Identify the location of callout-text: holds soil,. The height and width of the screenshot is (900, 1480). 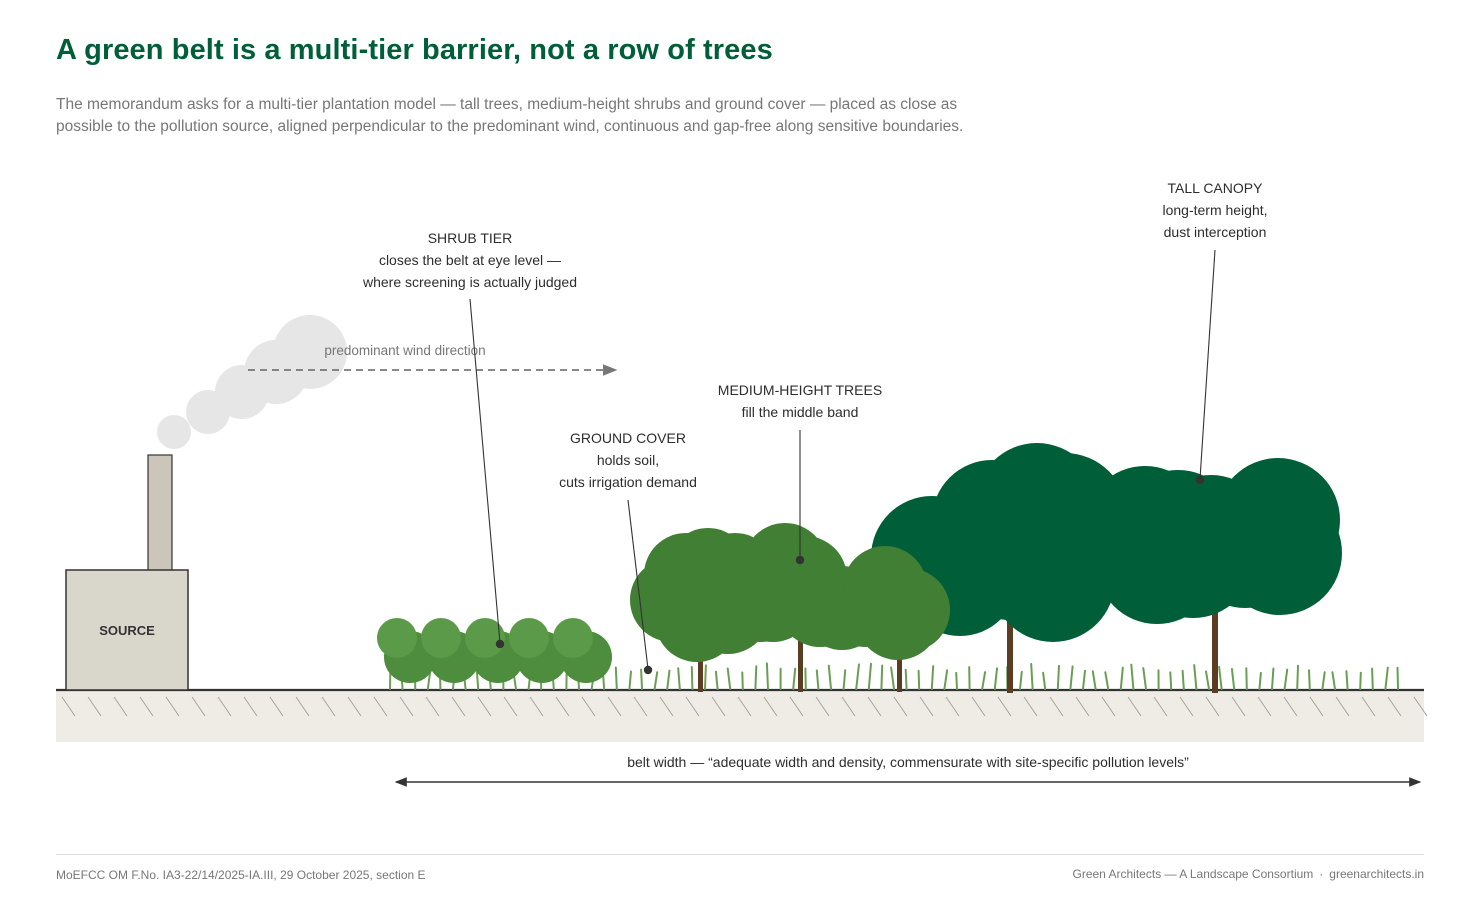
(628, 460).